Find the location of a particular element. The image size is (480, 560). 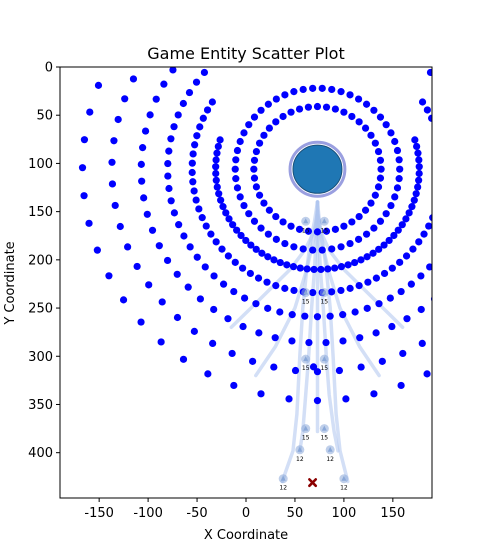

y-axis: 0 50 100 150 200 250 300 350 400 is located at coordinates (44, 261).